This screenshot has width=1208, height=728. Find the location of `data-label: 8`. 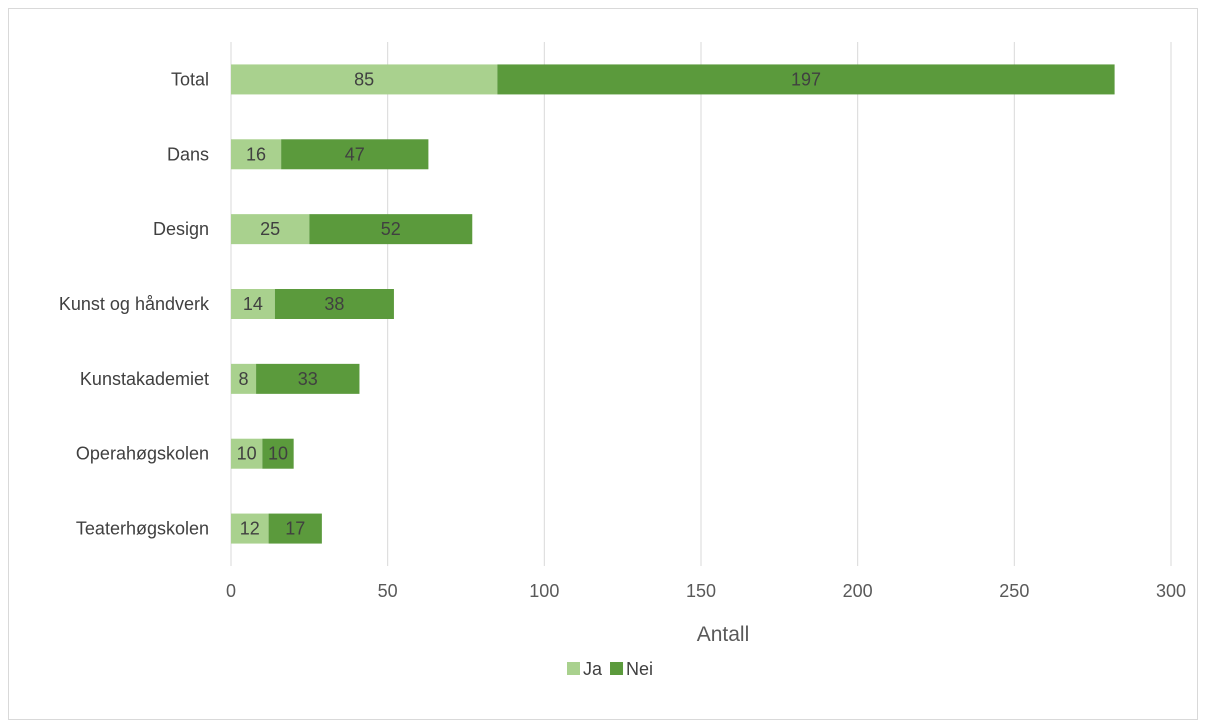

data-label: 8 is located at coordinates (244, 379).